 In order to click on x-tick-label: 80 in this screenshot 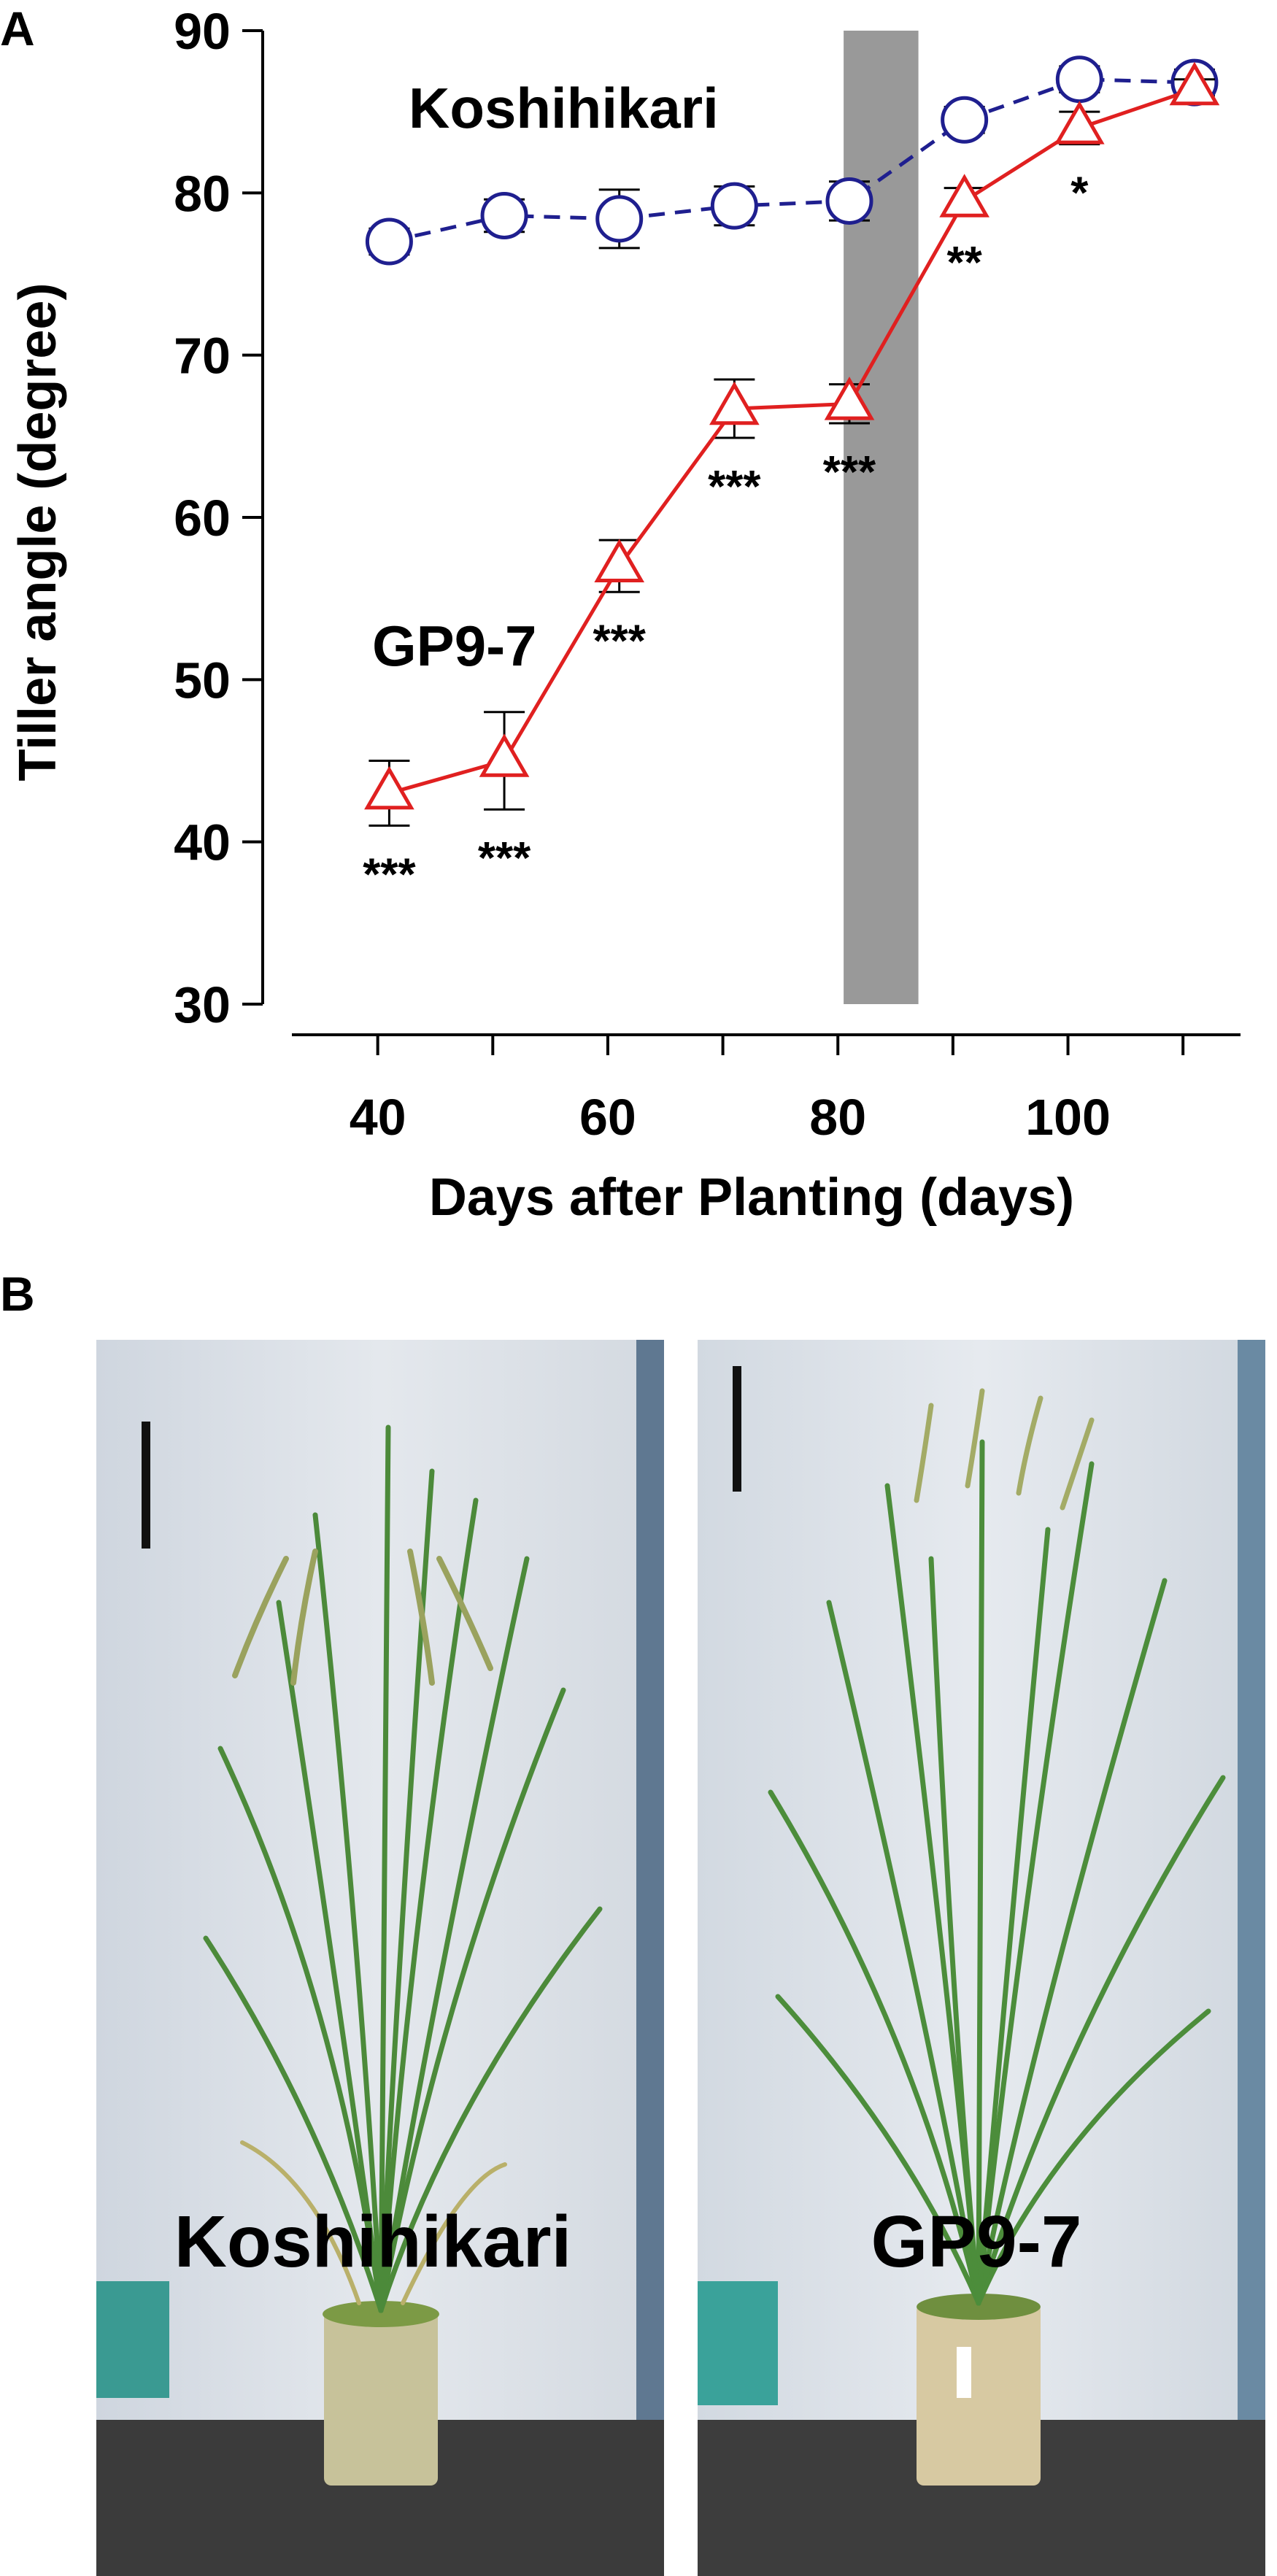, I will do `click(837, 1117)`.